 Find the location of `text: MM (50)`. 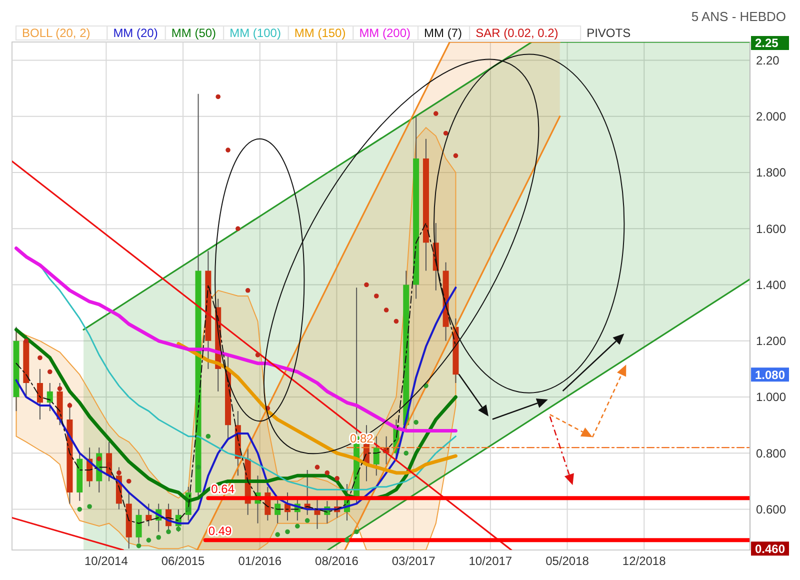

text: MM (50) is located at coordinates (193, 33).